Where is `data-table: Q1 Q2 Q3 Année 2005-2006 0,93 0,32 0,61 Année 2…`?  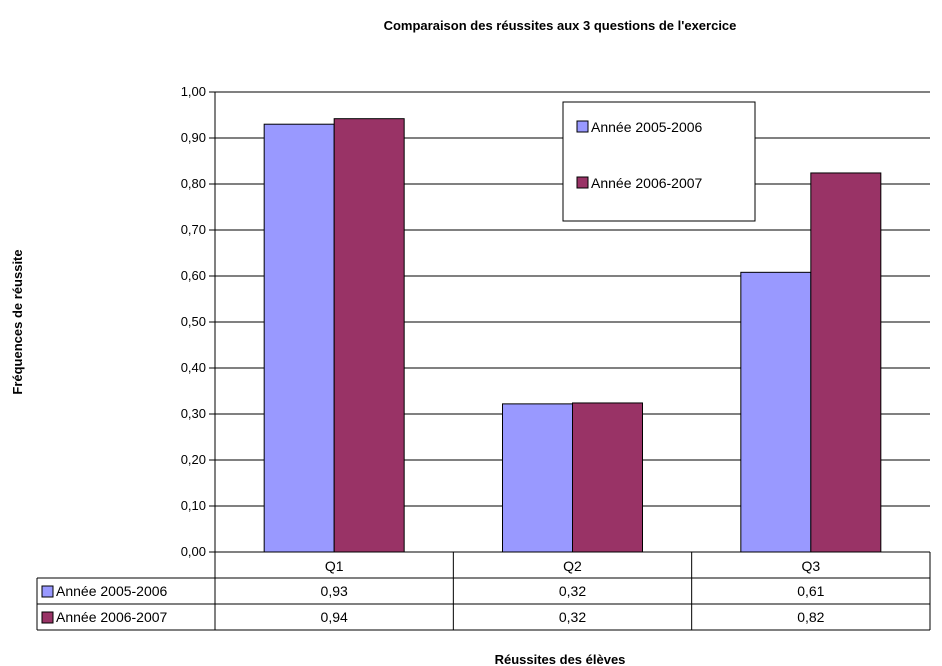 data-table: Q1 Q2 Q3 Année 2005-2006 0,93 0,32 0,61 Année 2… is located at coordinates (483, 591).